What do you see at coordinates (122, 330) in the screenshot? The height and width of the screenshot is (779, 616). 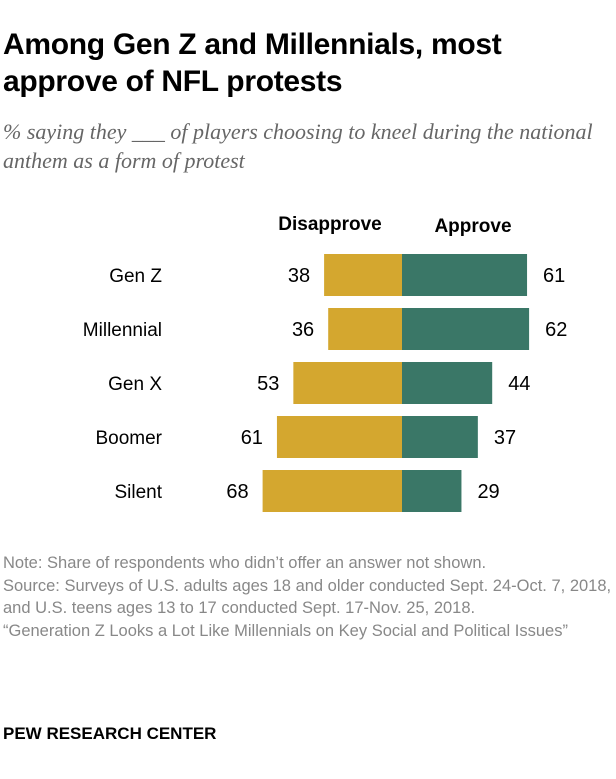 I see `category-label: Millennial` at bounding box center [122, 330].